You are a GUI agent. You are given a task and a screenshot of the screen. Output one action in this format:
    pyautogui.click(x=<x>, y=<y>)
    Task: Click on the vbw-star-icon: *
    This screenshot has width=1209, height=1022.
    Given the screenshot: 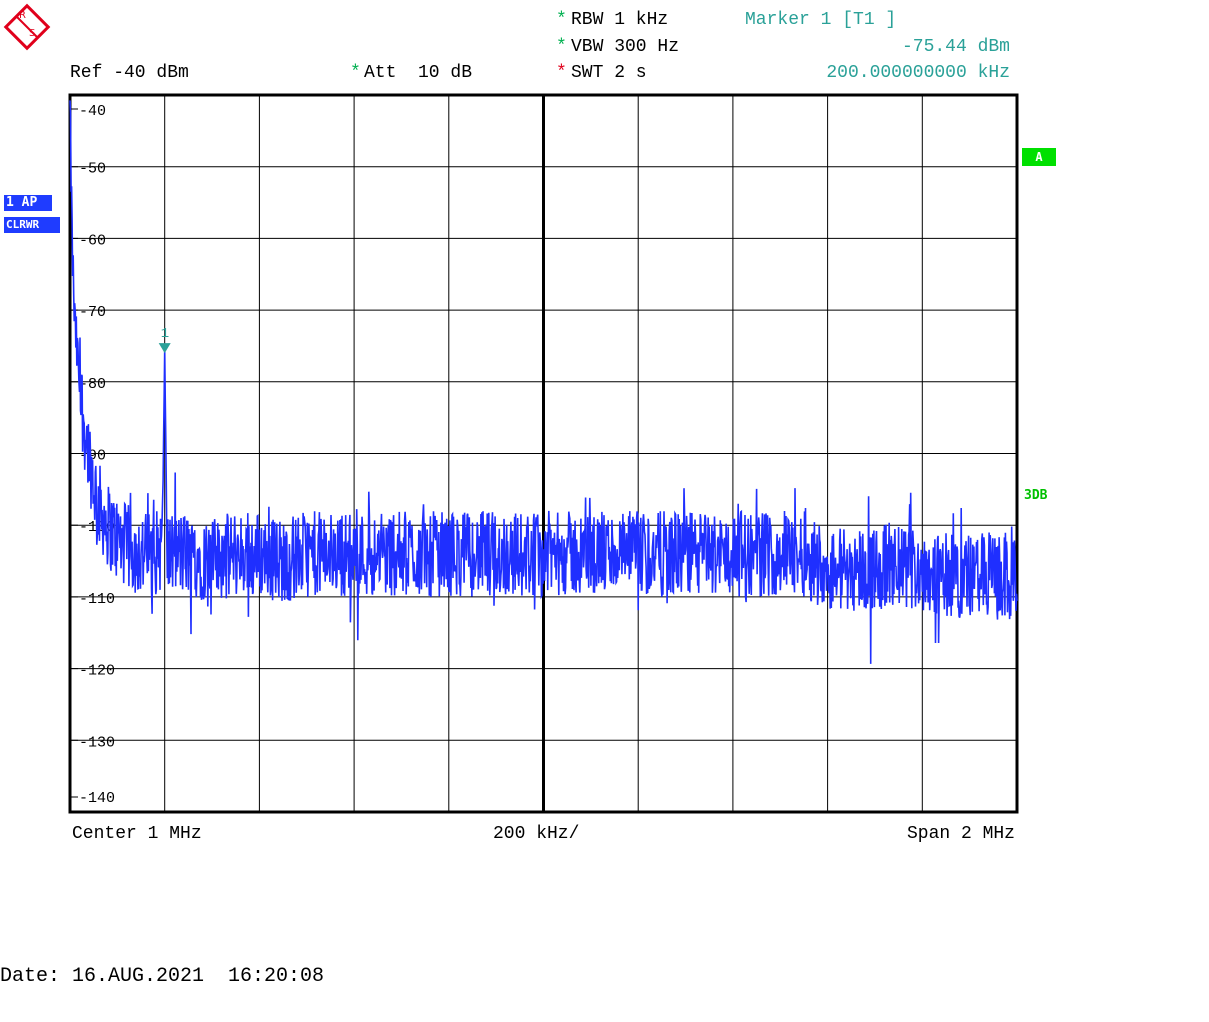 What is the action you would take?
    pyautogui.click(x=561, y=47)
    